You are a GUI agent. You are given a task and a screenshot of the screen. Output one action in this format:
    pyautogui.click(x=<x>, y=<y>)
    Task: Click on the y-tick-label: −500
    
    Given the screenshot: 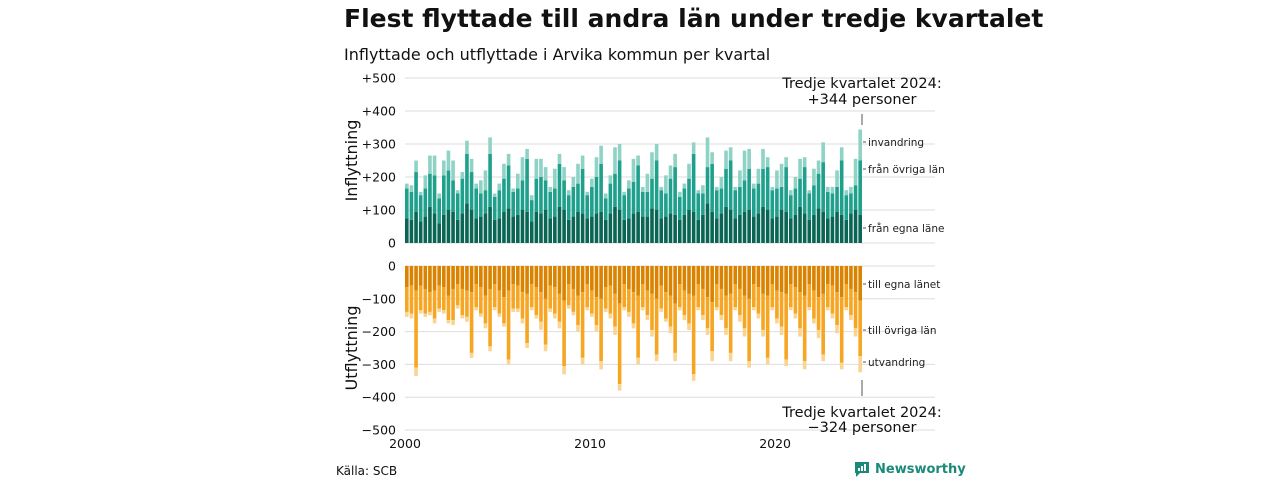 What is the action you would take?
    pyautogui.click(x=379, y=430)
    